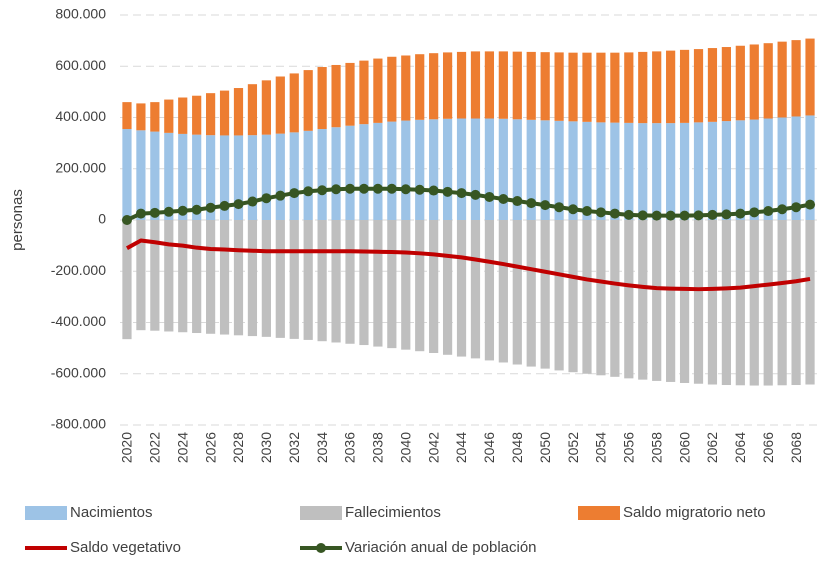  What do you see at coordinates (111, 512) in the screenshot?
I see `legend-label: Nacimientos` at bounding box center [111, 512].